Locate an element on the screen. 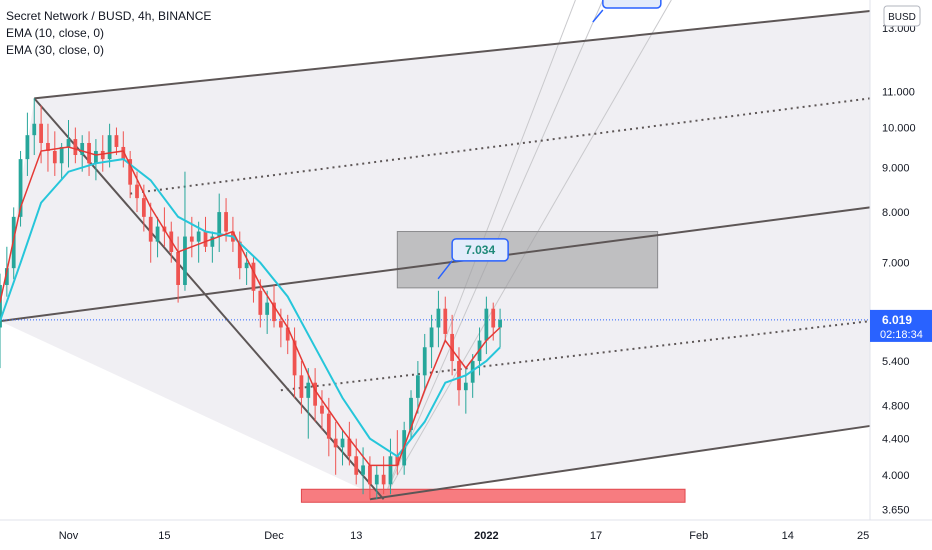 This screenshot has height=550, width=932. y-tick-label: 5.400 is located at coordinates (896, 362).